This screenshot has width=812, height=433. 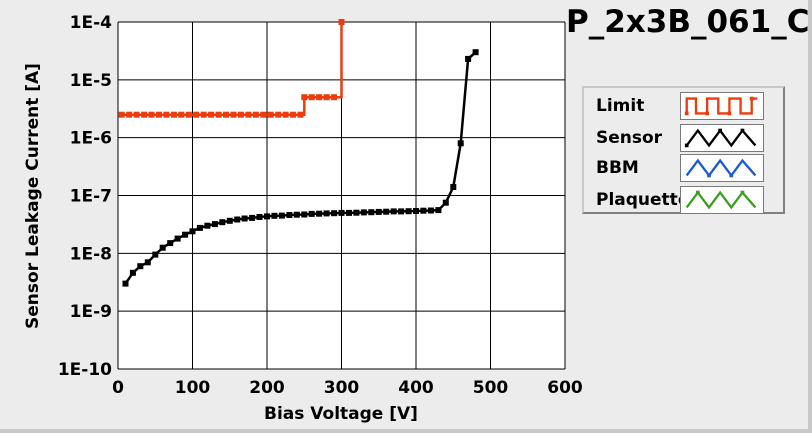 I want to click on y-tick-label-6: 1E-10, so click(x=85, y=370).